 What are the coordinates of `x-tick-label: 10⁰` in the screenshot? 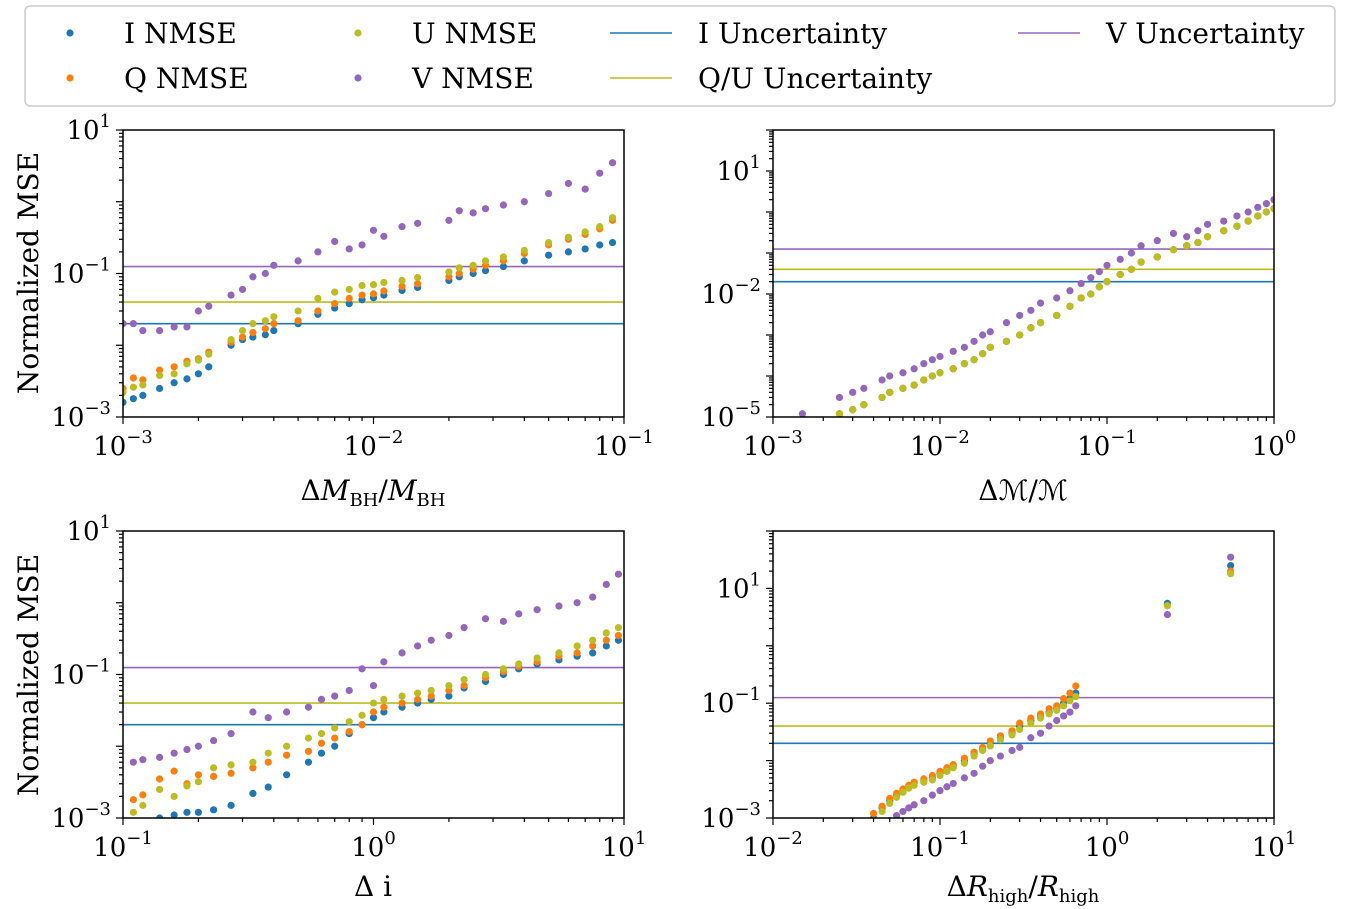 It's located at (1107, 845).